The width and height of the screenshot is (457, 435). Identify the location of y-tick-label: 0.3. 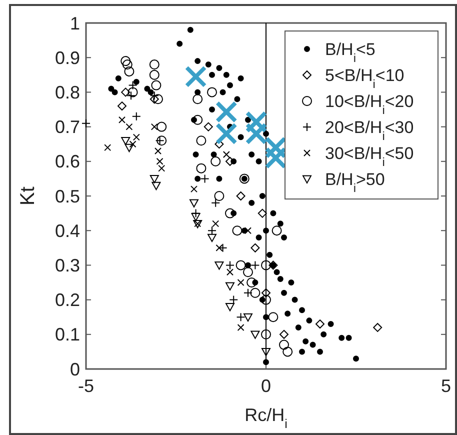
(67, 266).